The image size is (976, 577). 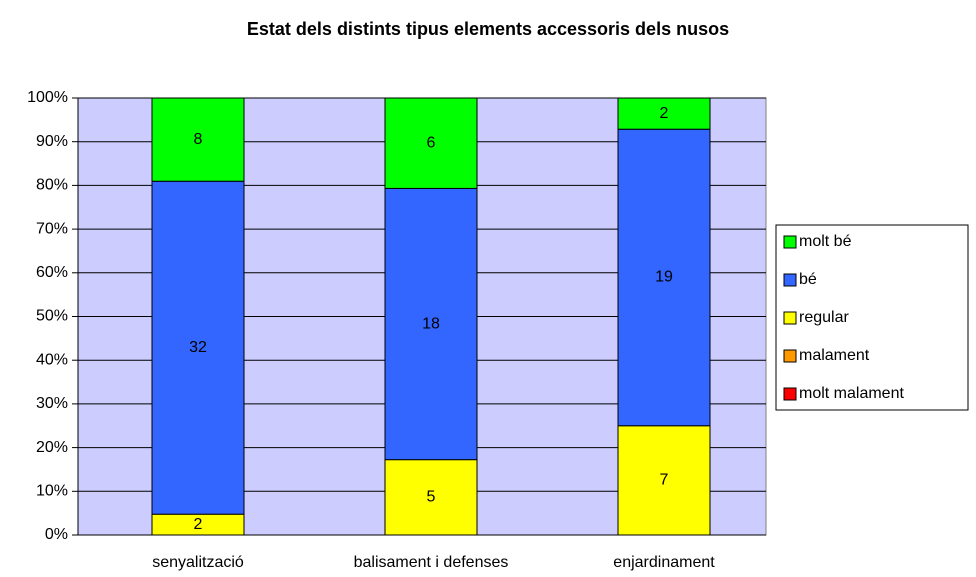 What do you see at coordinates (808, 279) in the screenshot?
I see `legend-label: bé` at bounding box center [808, 279].